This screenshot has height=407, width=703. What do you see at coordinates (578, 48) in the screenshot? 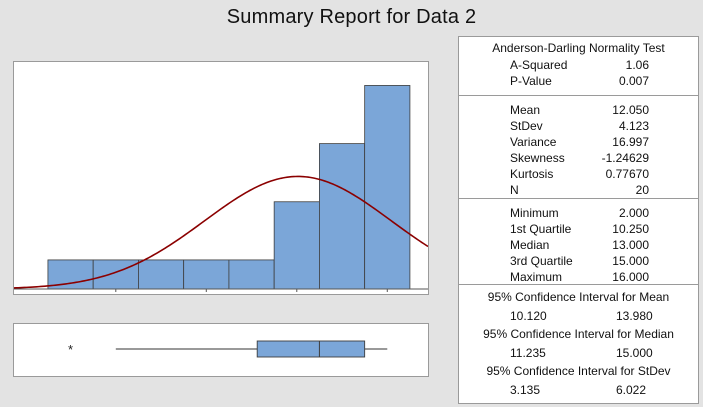
I see `normality-test-title: Anderson-Darling Normality Test` at bounding box center [578, 48].